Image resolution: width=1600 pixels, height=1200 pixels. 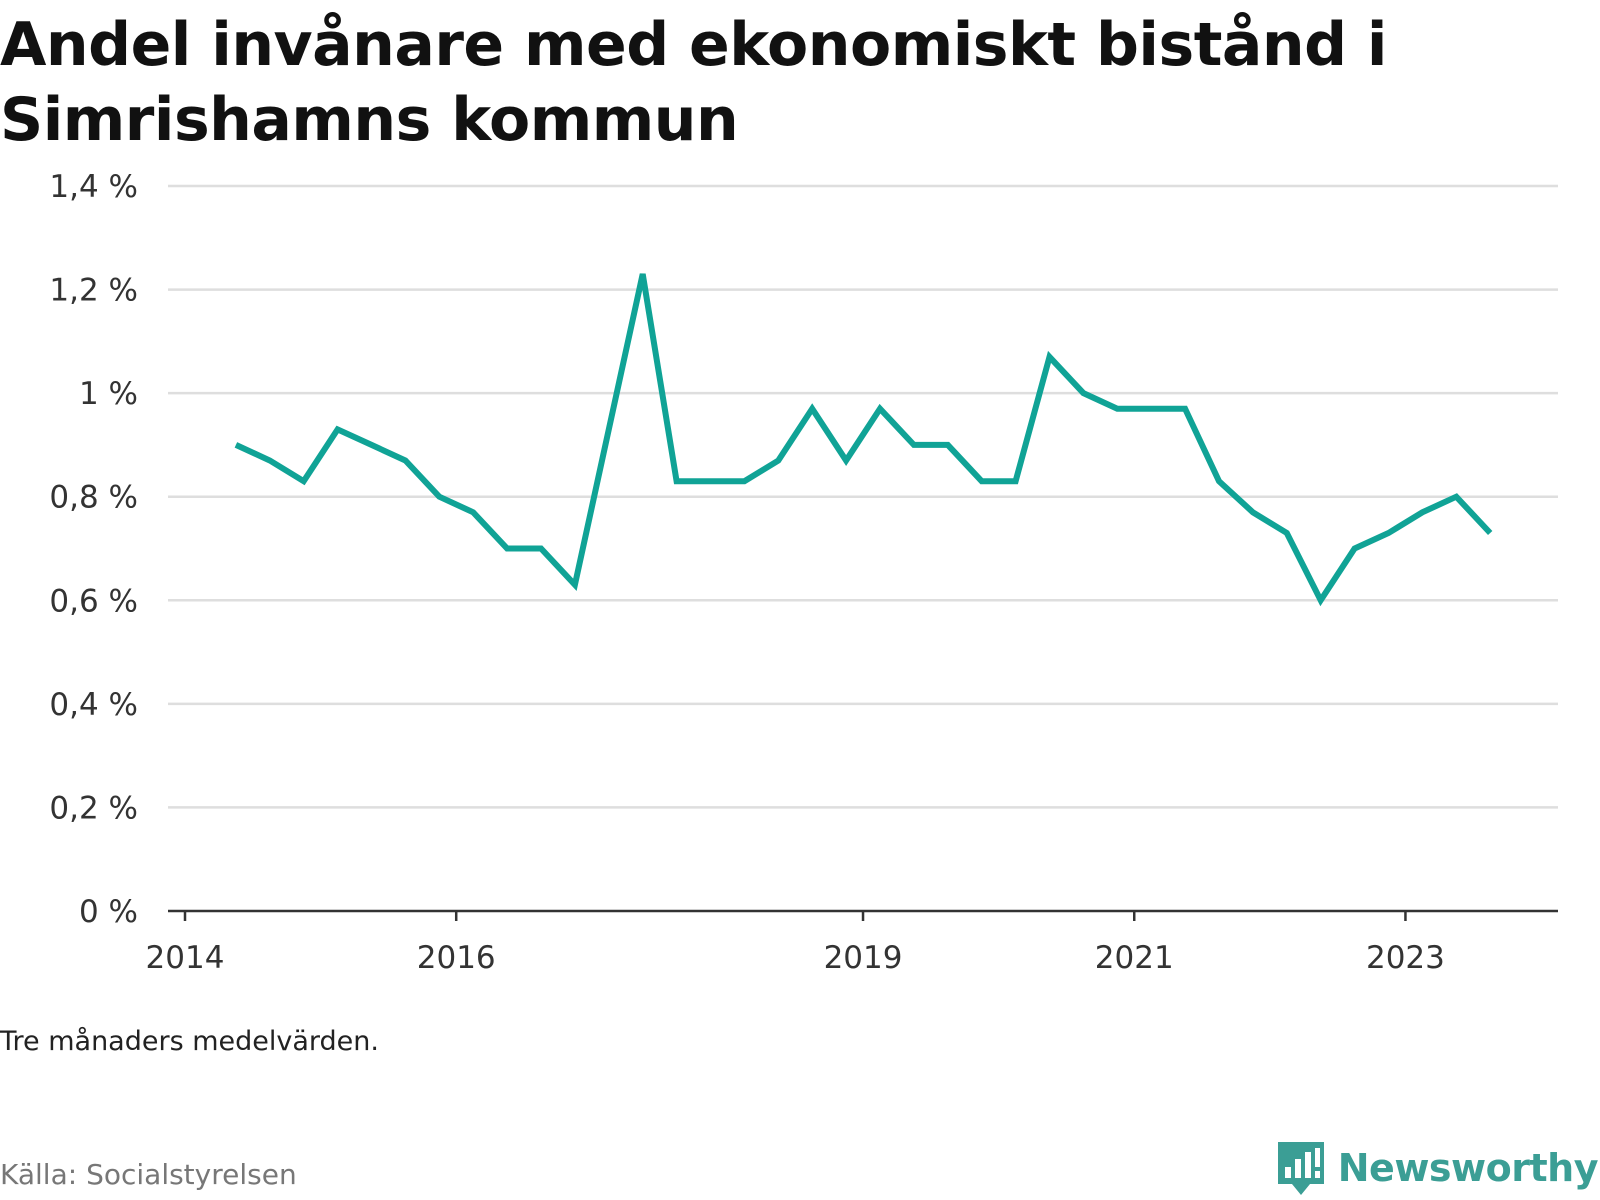 What do you see at coordinates (93, 705) in the screenshot?
I see `y-tick-label: 0,4 %` at bounding box center [93, 705].